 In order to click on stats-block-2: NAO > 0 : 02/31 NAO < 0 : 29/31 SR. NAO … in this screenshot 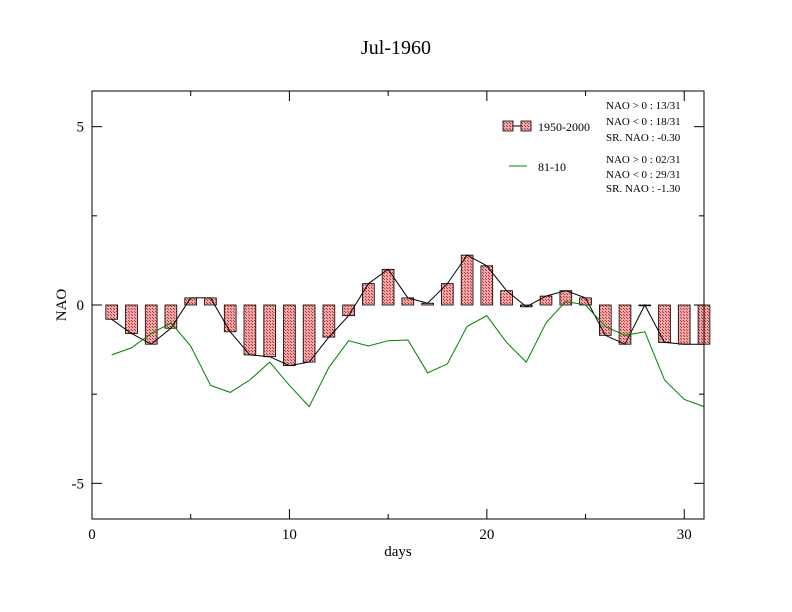, I will do `click(643, 174)`.